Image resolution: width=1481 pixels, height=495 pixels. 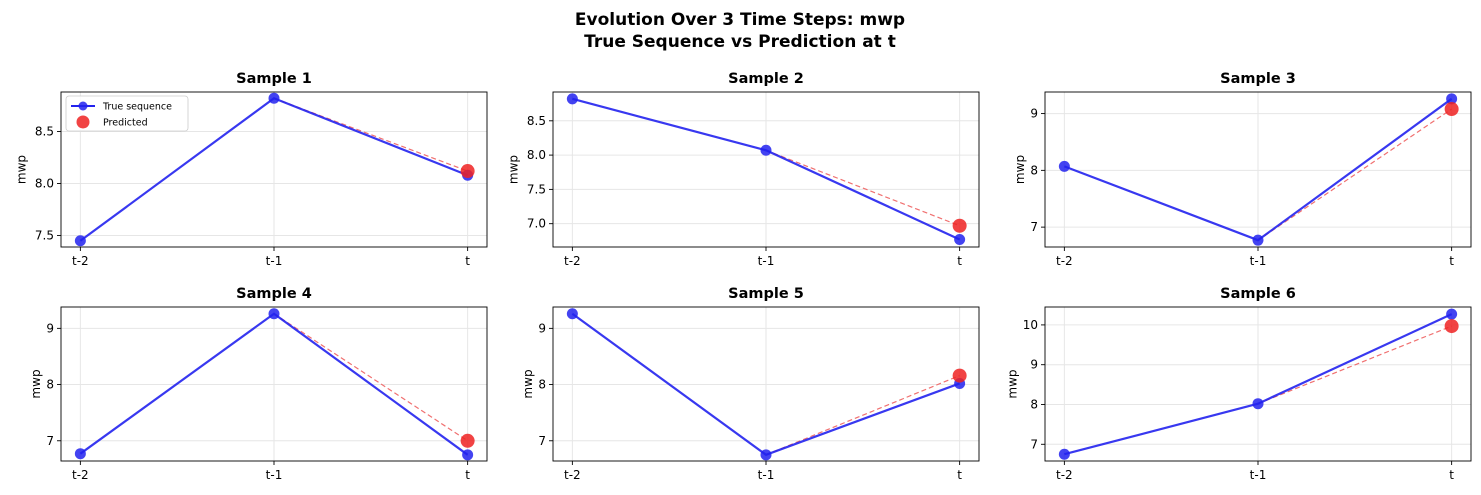 What do you see at coordinates (258, 384) in the screenshot?
I see `subplot-4: t-2 t-1 t 7 8 9 Sample 4 mwp` at bounding box center [258, 384].